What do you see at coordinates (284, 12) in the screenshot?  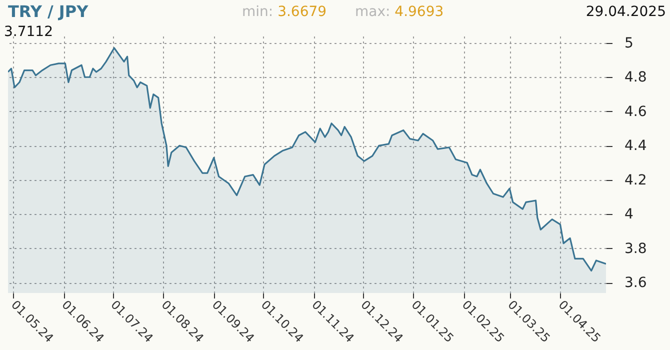 I see `text: min: 3.6679` at bounding box center [284, 12].